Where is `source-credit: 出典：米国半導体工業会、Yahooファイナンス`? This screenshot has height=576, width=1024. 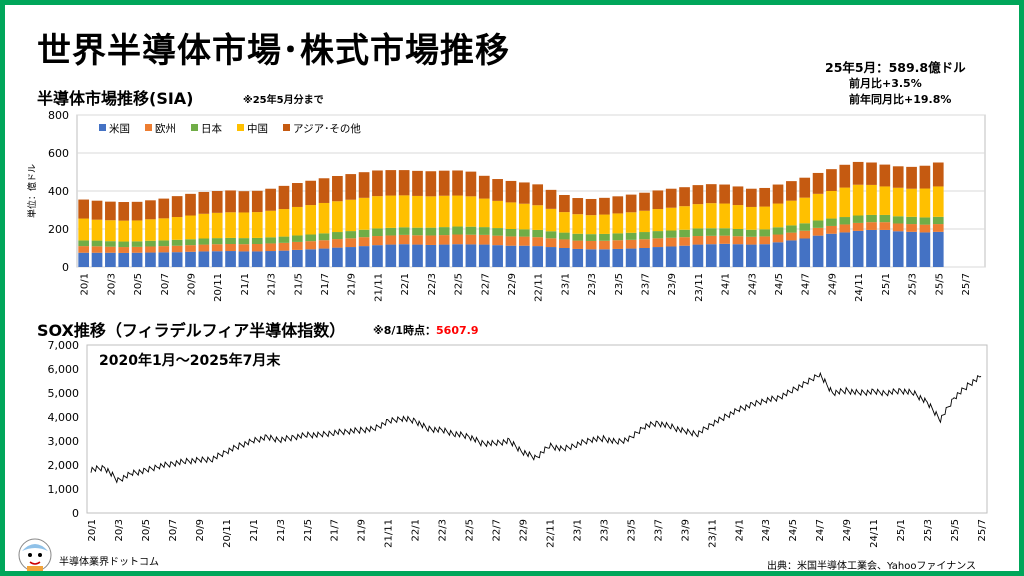
source-credit: 出典：米国半導体工業会、Yahooファイナンス is located at coordinates (872, 566).